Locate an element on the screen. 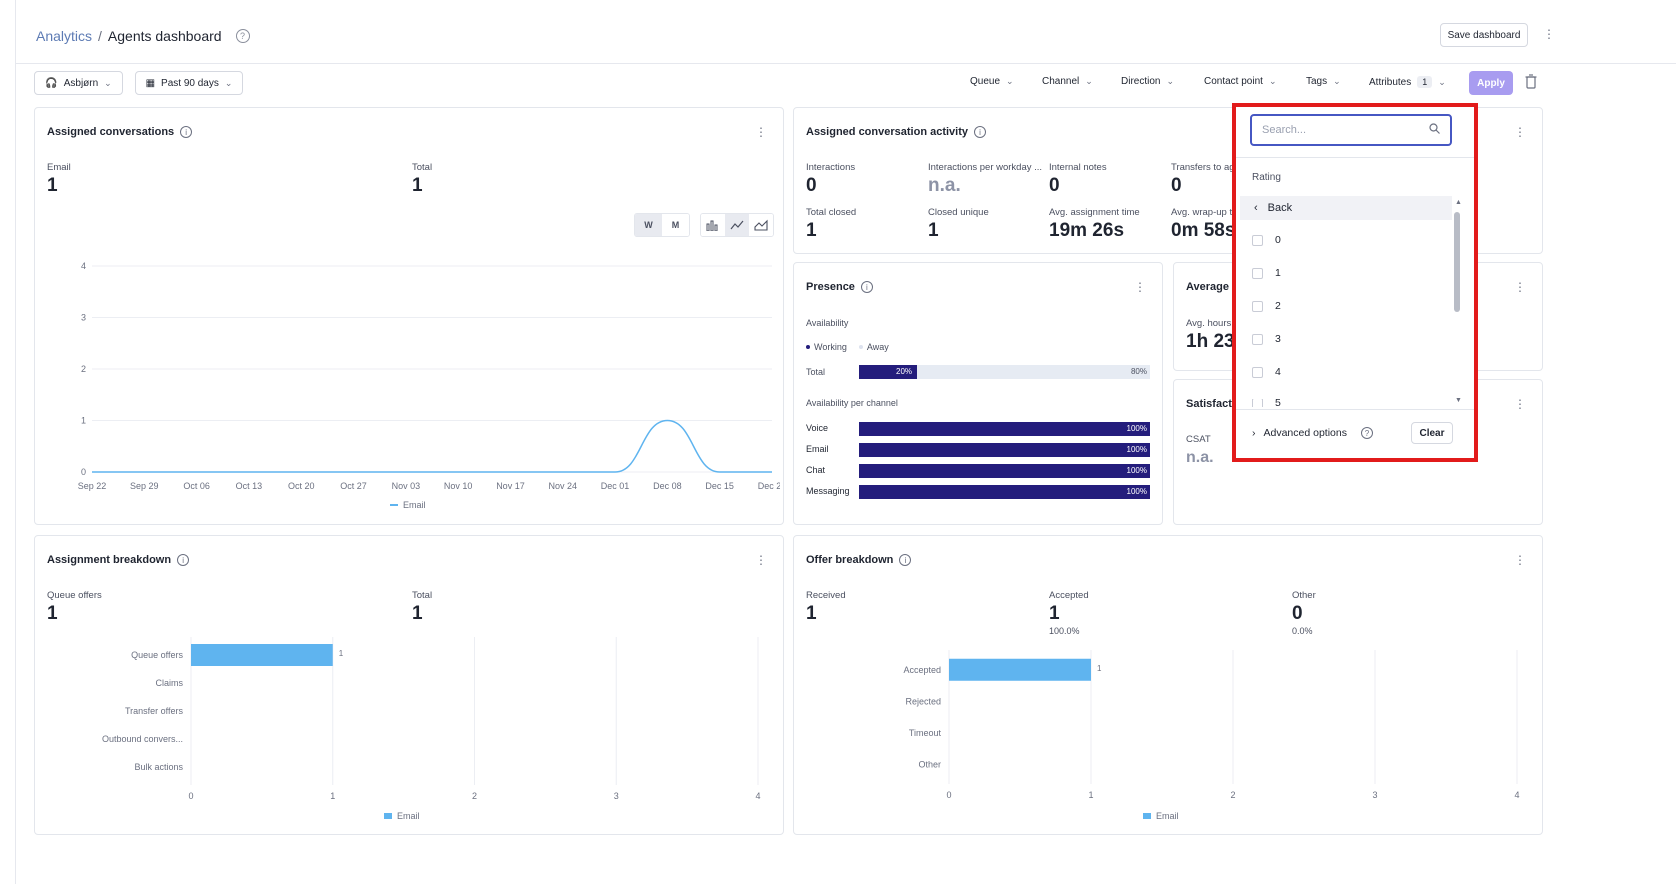  legend-swatch is located at coordinates (388, 816).